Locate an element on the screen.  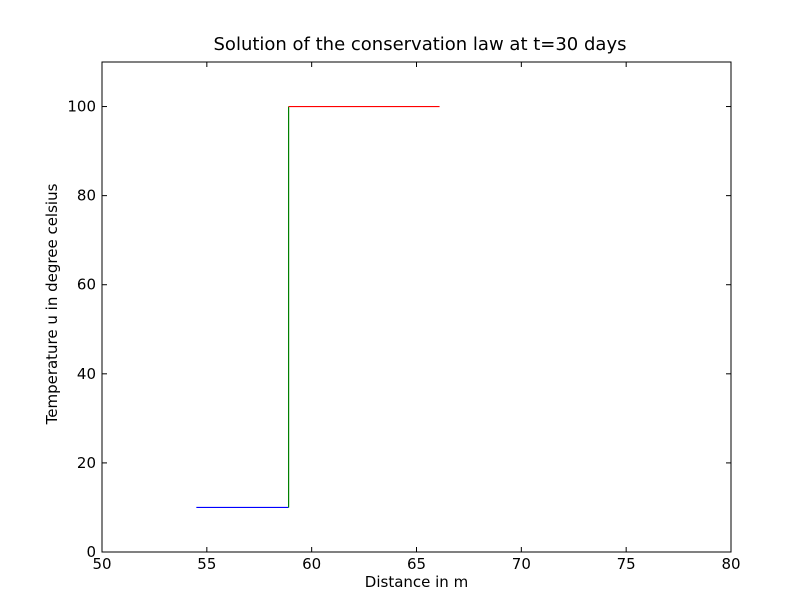
y-tick-label: 20 is located at coordinates (86, 463).